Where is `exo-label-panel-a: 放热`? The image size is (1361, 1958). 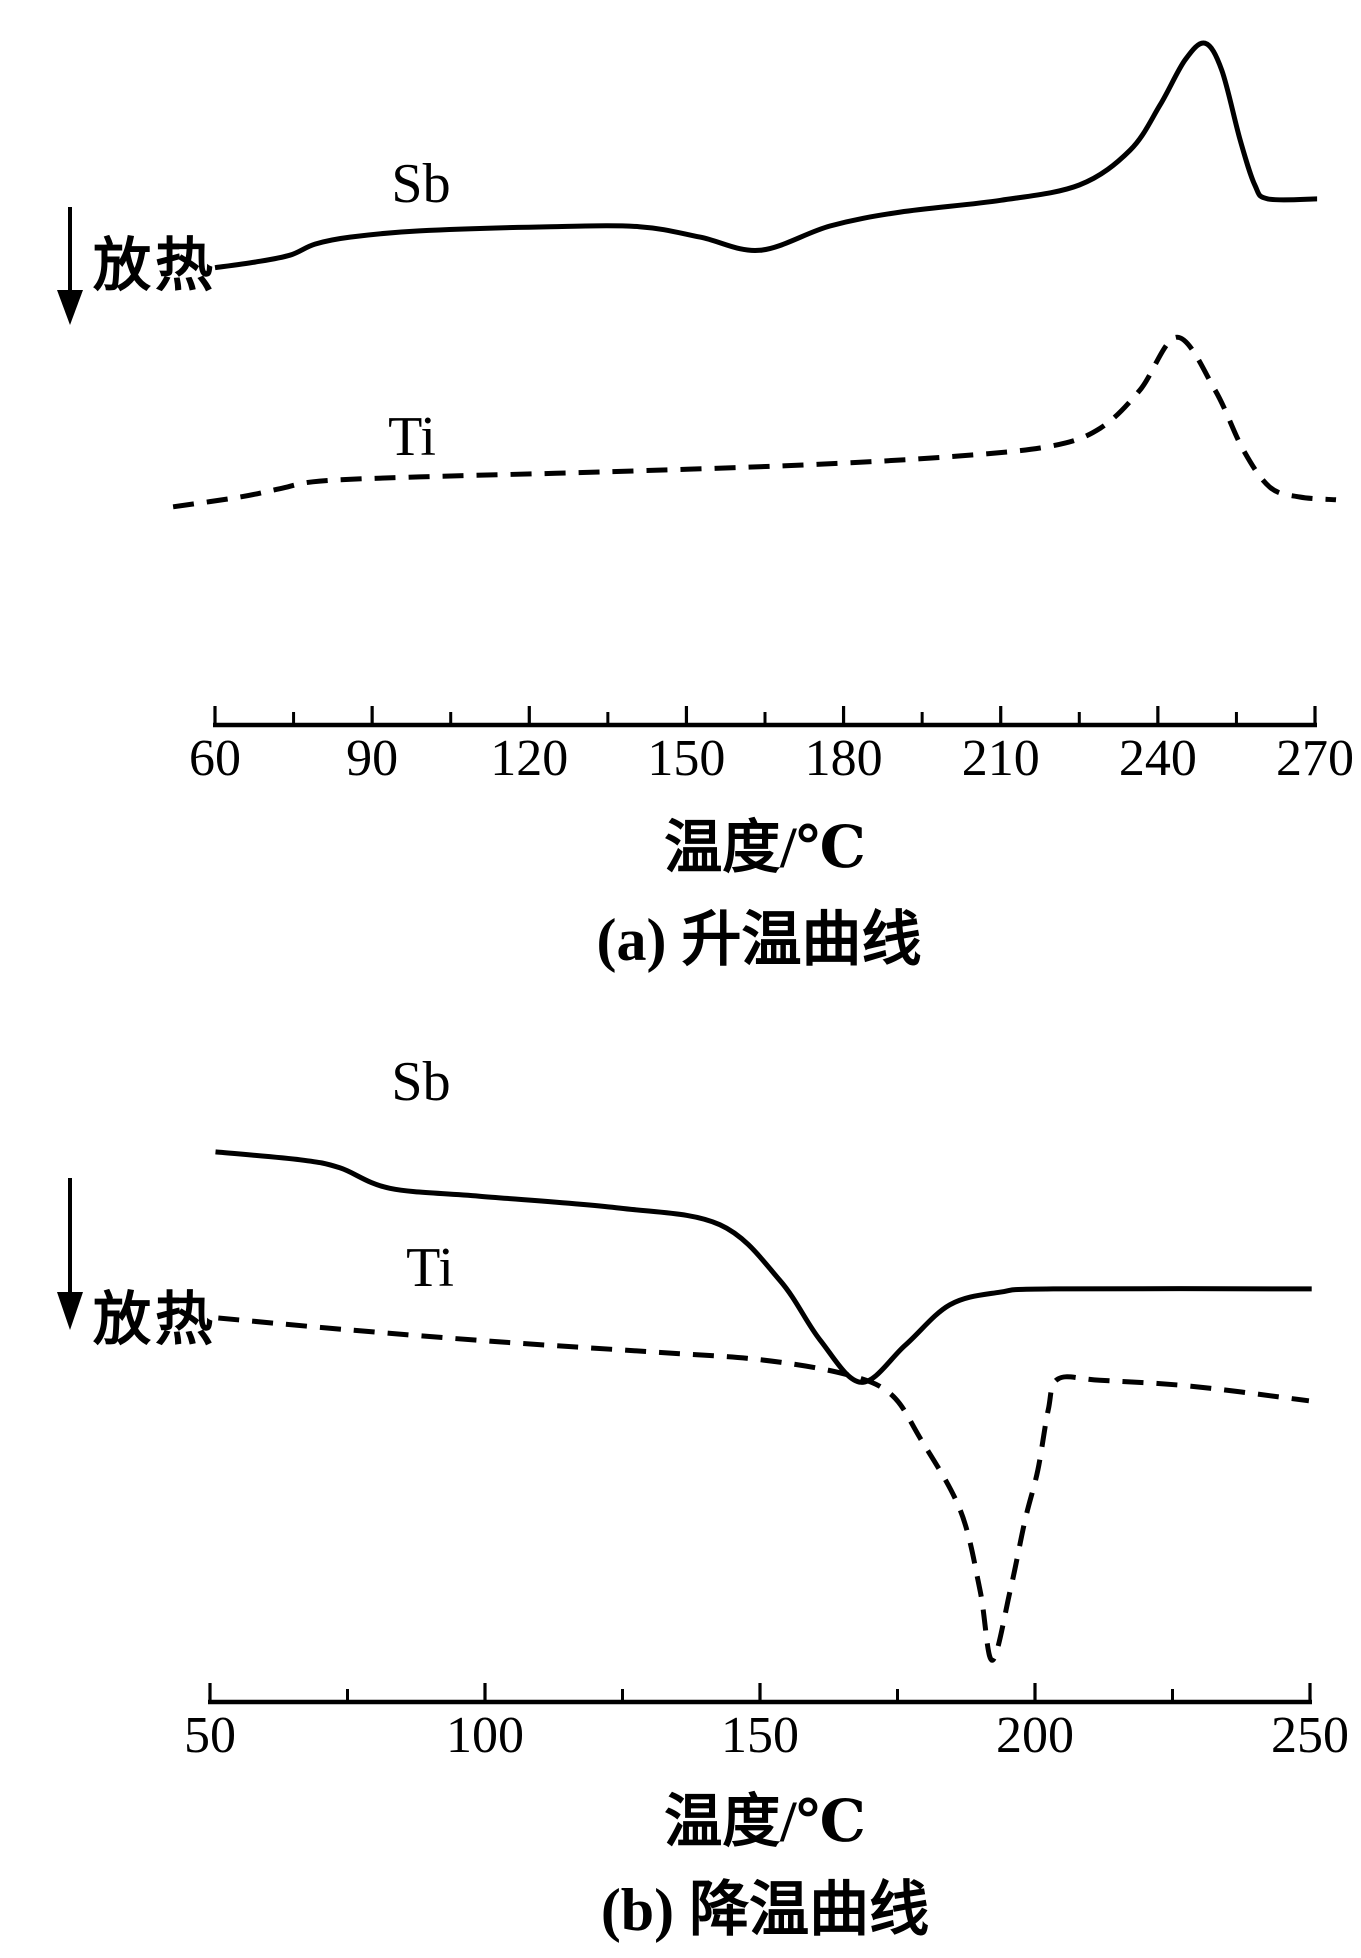 exo-label-panel-a: 放热 is located at coordinates (155, 265).